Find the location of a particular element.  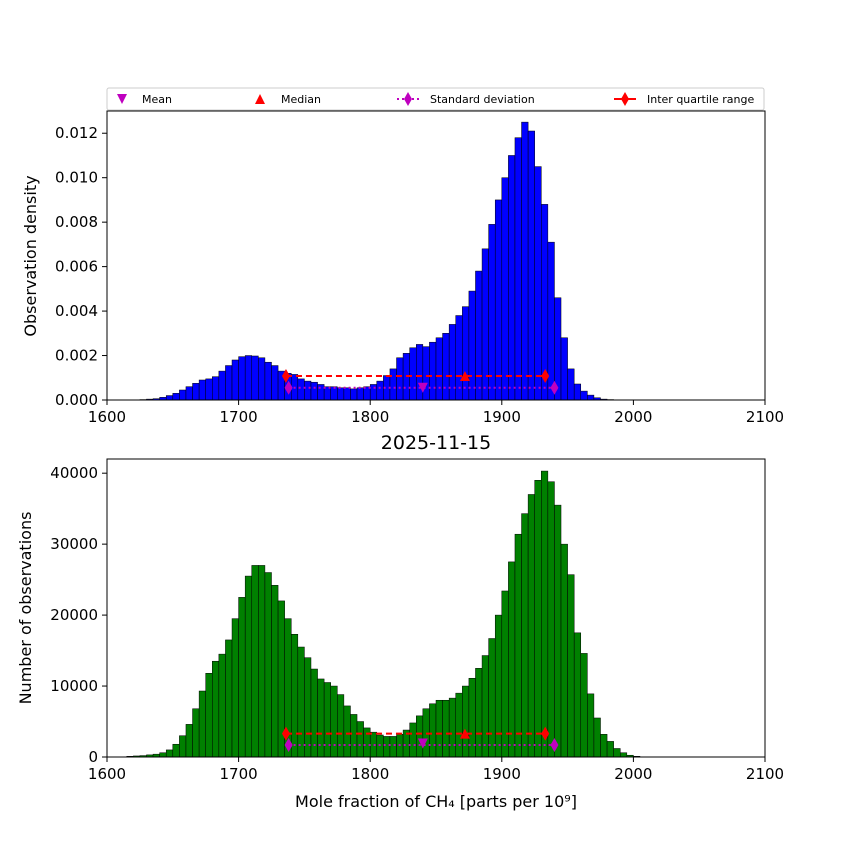

x-tick-label: 2100 is located at coordinates (765, 774).